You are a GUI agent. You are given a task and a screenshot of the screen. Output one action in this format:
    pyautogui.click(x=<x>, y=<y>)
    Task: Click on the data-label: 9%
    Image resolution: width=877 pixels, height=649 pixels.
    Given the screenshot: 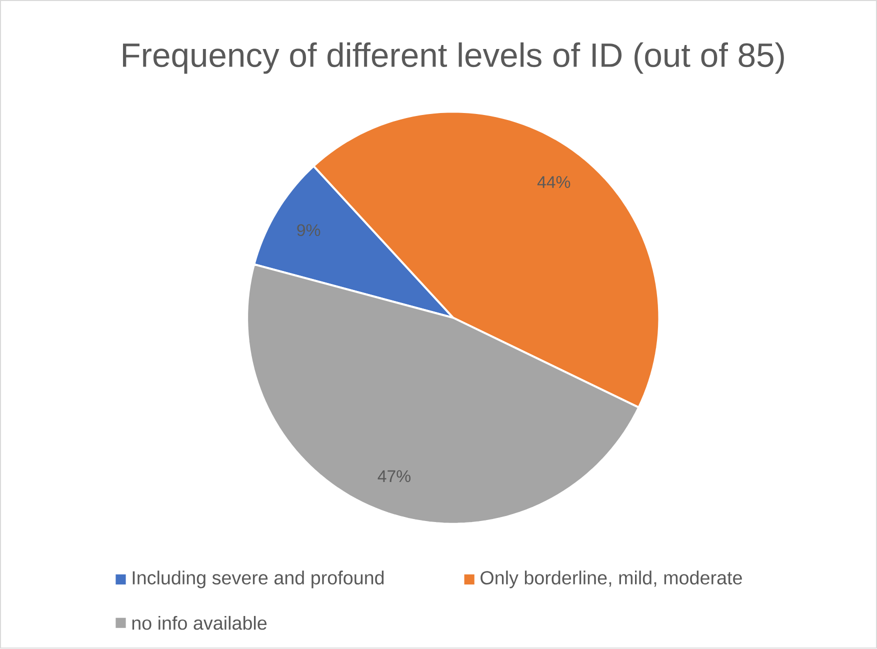 What is the action you would take?
    pyautogui.click(x=308, y=230)
    